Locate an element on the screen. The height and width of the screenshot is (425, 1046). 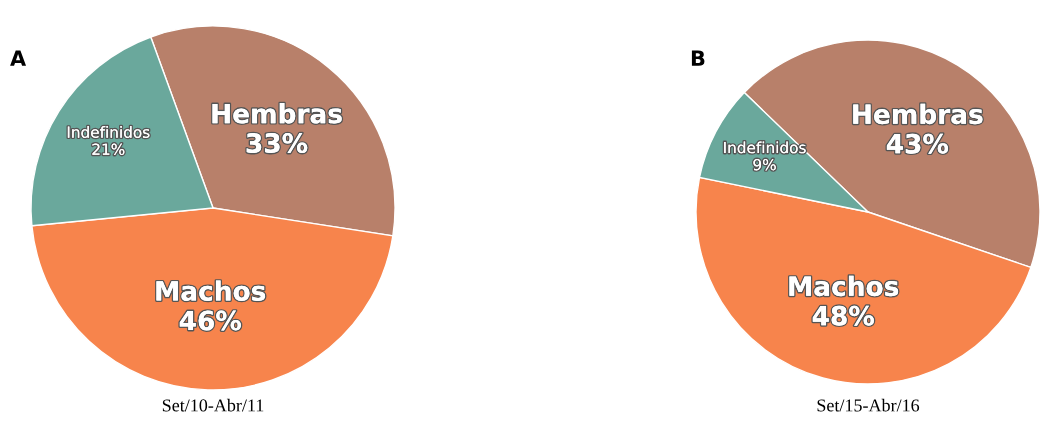
data-label: 43% is located at coordinates (917, 143).